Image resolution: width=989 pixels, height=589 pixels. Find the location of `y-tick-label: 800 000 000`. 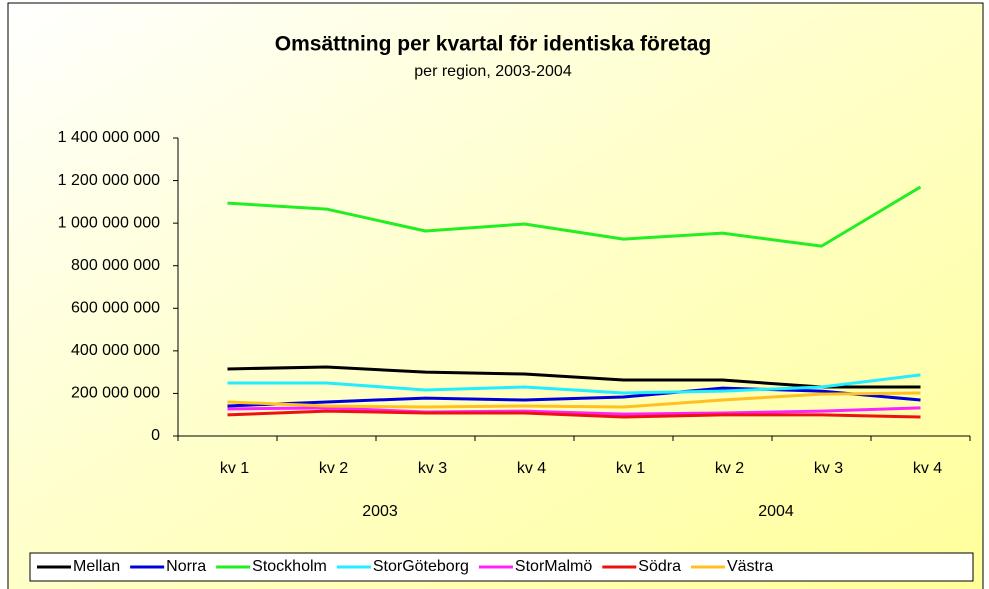

y-tick-label: 800 000 000 is located at coordinates (115, 265).